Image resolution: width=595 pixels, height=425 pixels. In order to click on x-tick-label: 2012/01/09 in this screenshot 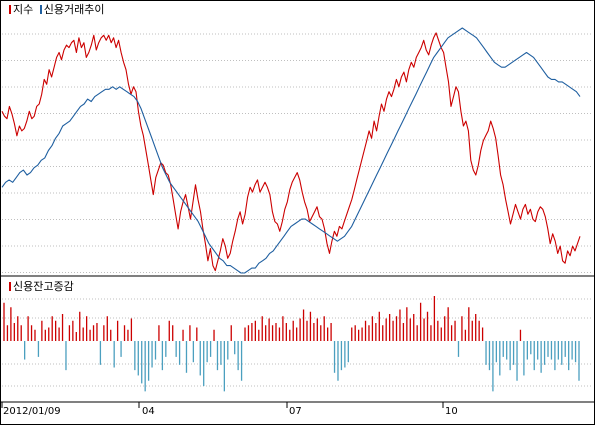, I will do `click(32, 411)`.